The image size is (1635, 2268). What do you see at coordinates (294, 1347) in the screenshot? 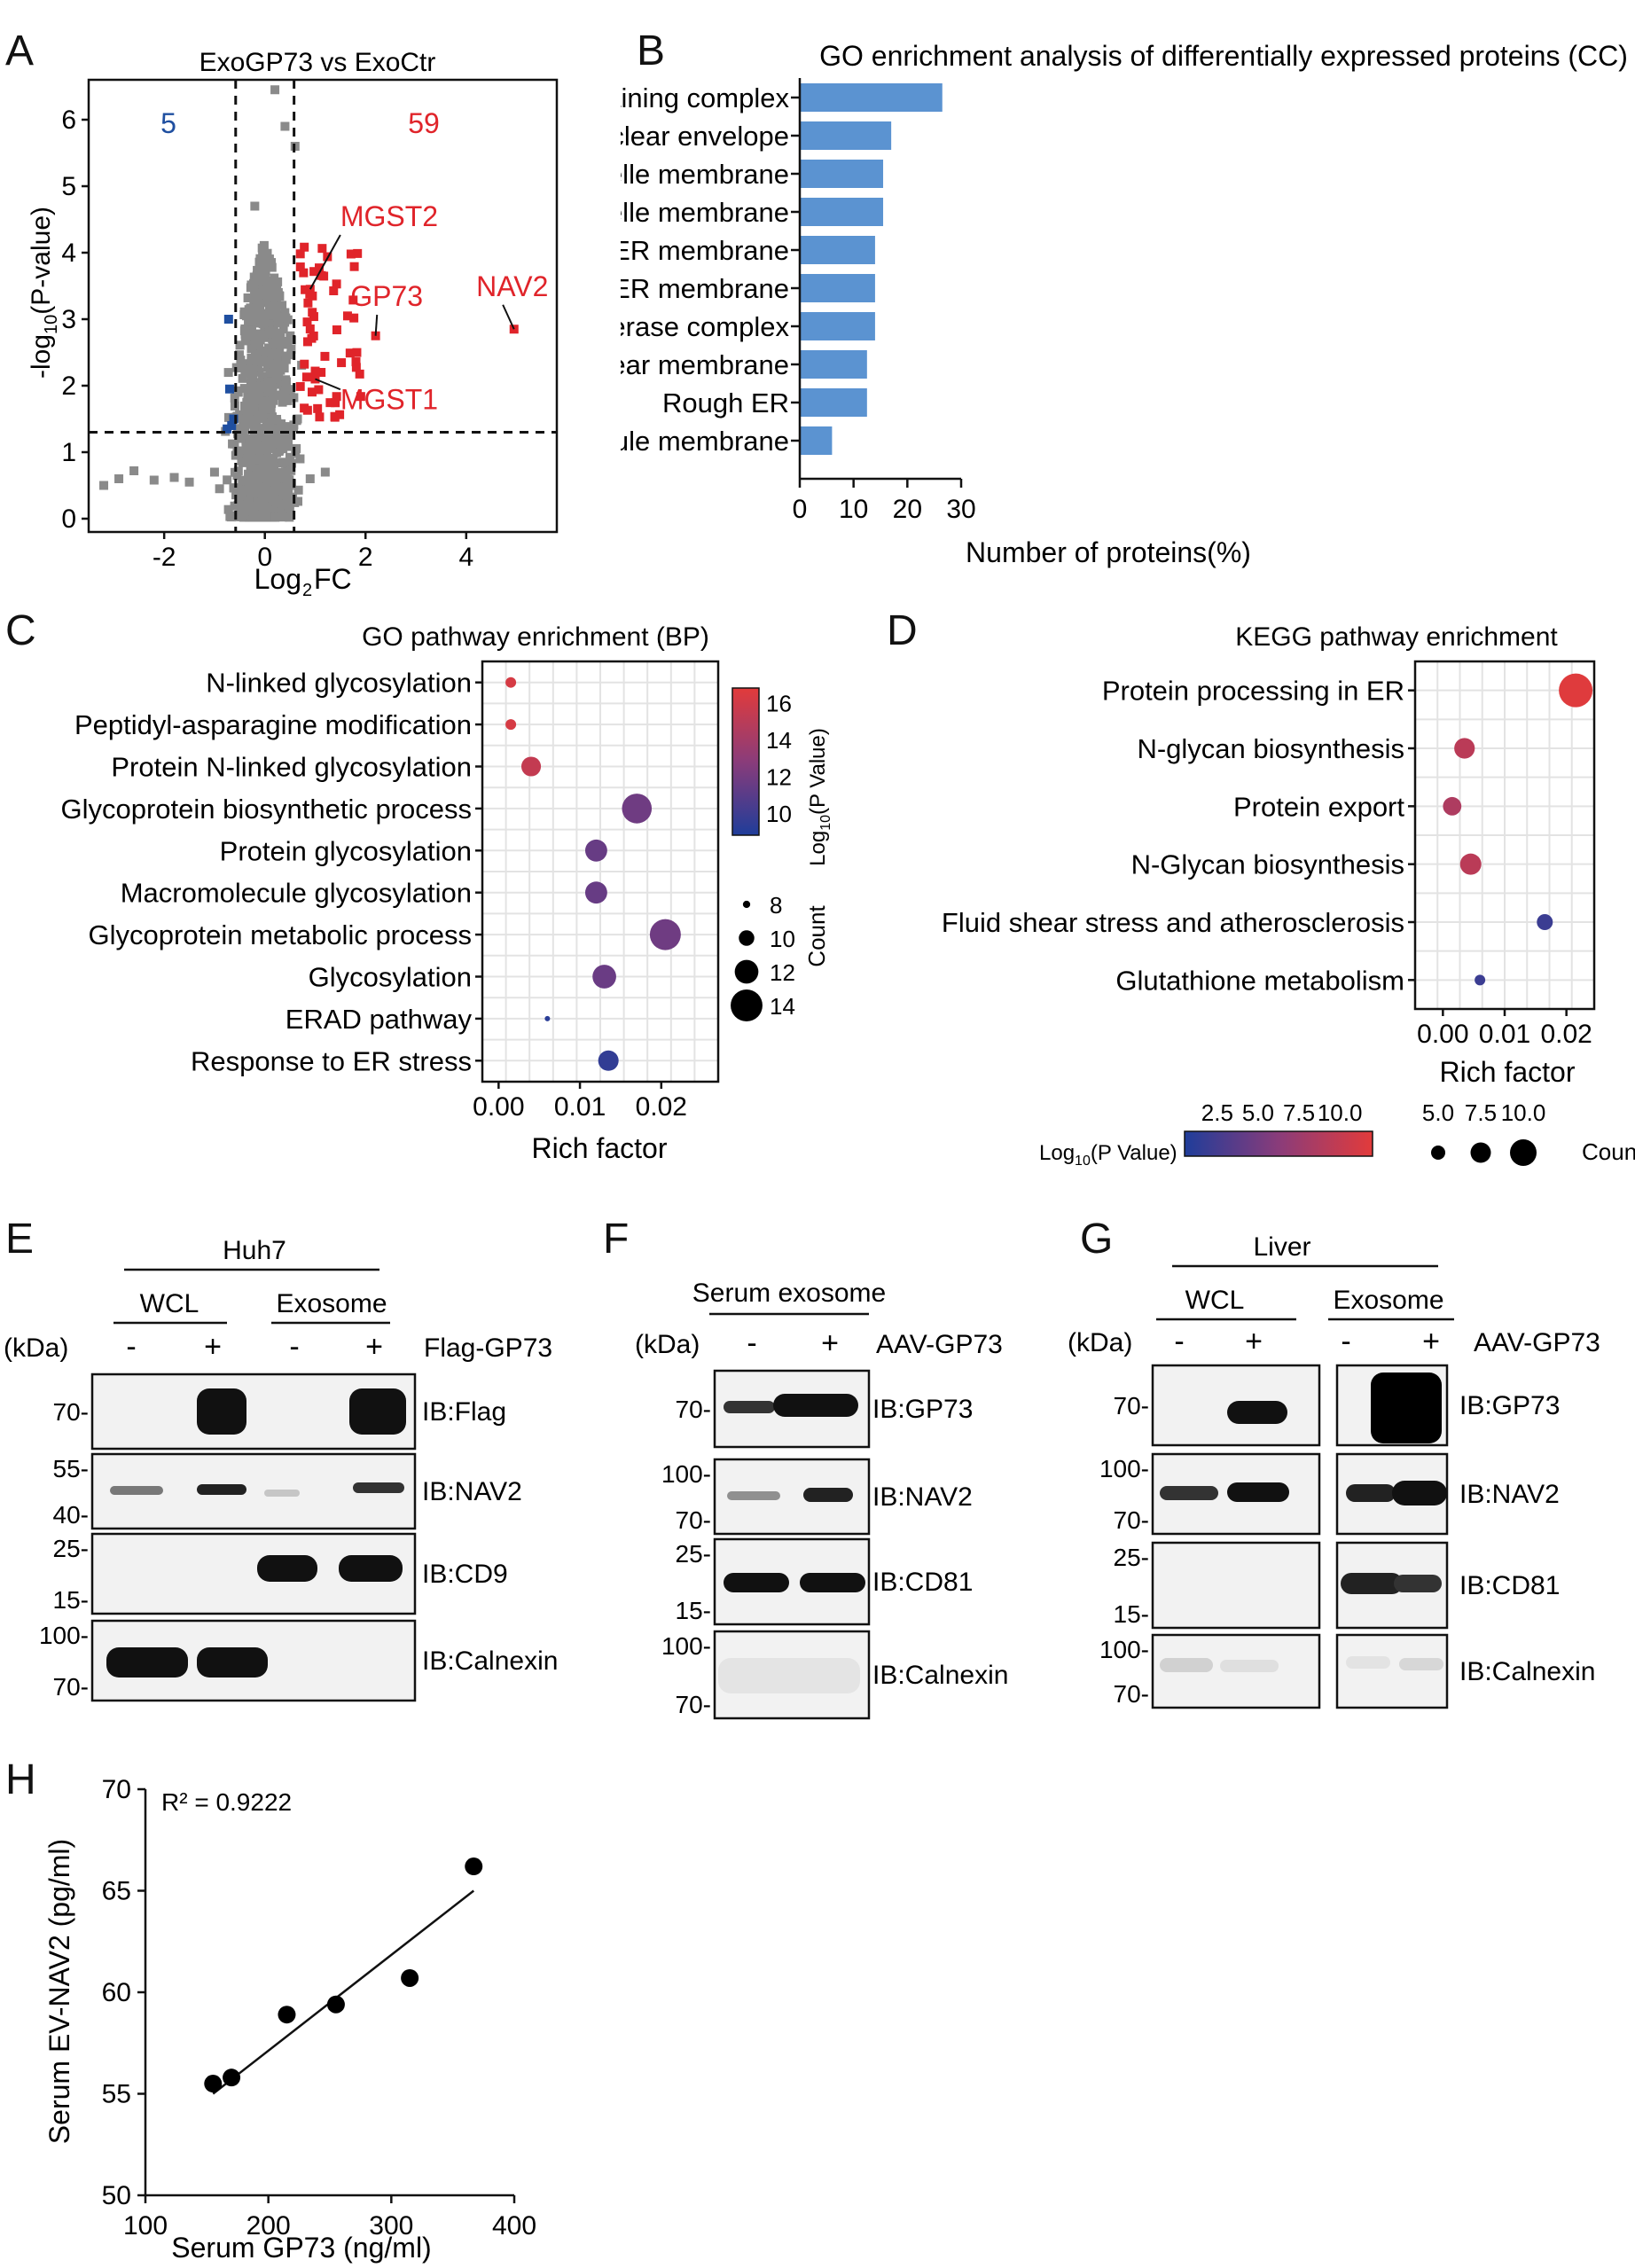
I see `blot-e-sign-3: -` at bounding box center [294, 1347].